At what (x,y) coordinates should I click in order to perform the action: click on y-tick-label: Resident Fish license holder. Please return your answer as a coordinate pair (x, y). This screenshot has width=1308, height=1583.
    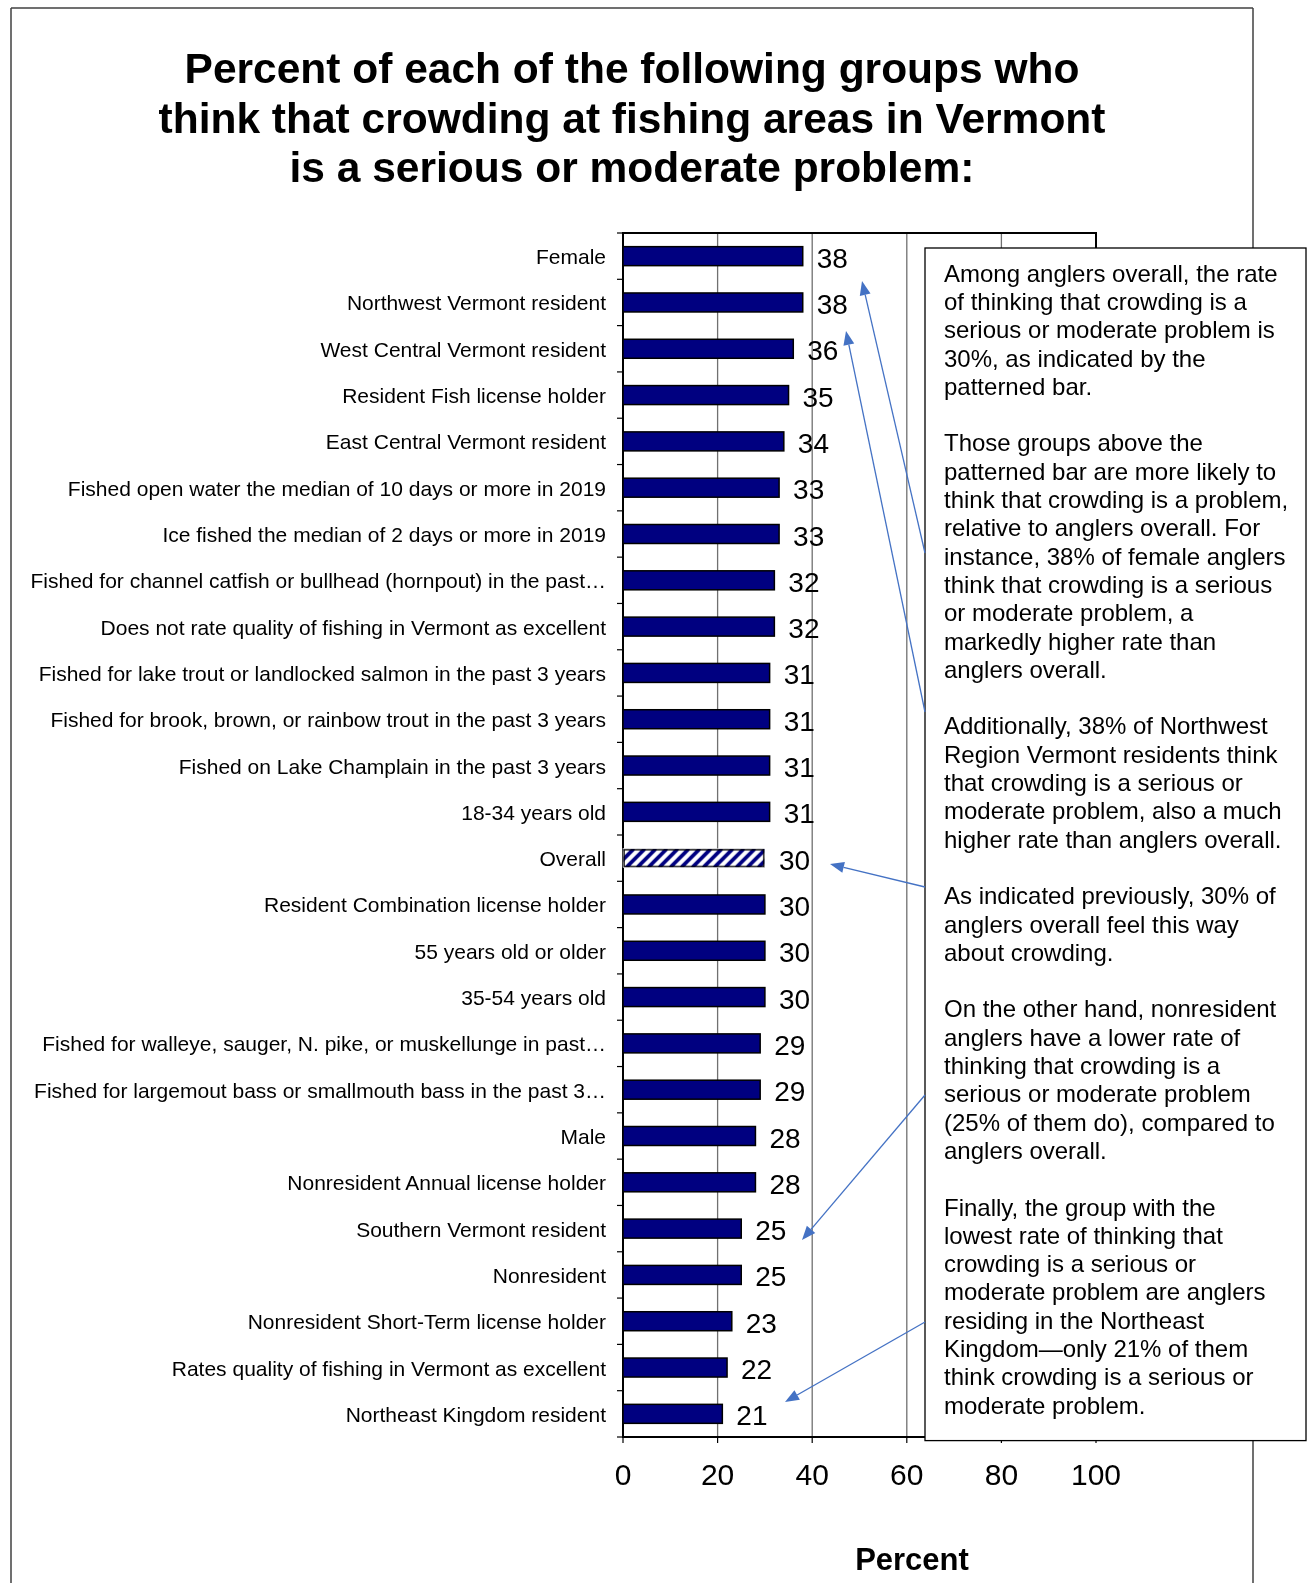
    Looking at the image, I should click on (474, 395).